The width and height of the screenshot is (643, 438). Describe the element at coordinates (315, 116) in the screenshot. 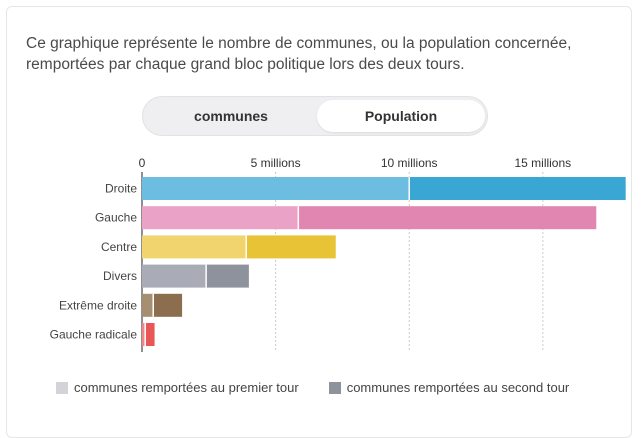

I see `view-toggle: communes Population` at that location.